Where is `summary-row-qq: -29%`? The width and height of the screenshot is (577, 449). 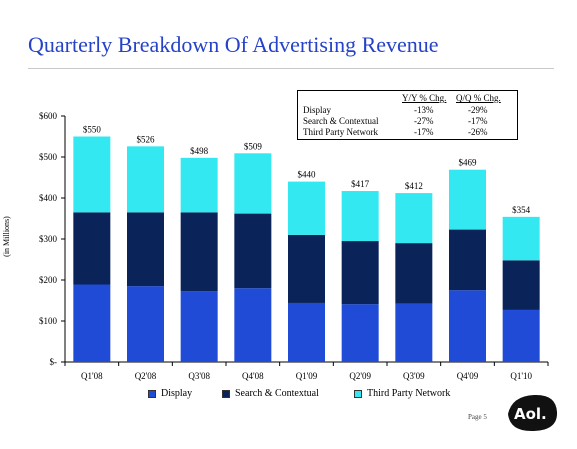 summary-row-qq: -29% is located at coordinates (478, 110).